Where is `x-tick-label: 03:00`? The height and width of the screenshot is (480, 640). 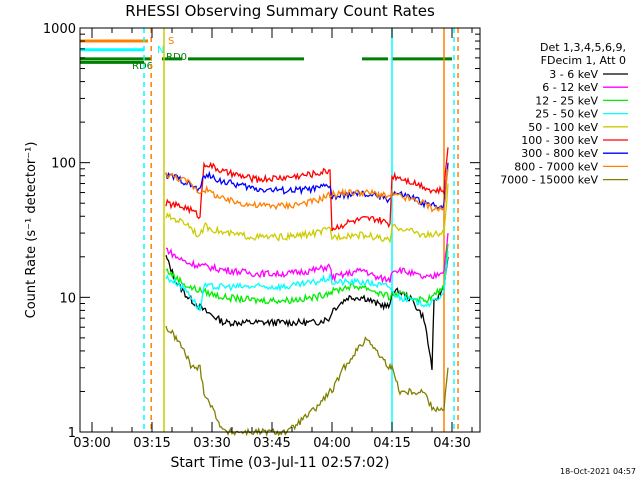
x-tick-label: 03:00 is located at coordinates (91, 443).